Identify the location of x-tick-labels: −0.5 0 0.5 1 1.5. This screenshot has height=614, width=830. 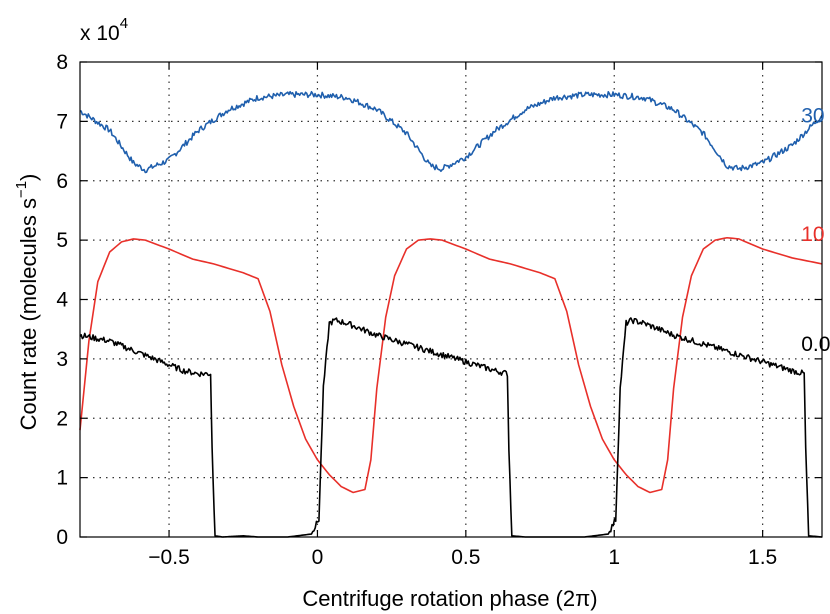
(462, 557).